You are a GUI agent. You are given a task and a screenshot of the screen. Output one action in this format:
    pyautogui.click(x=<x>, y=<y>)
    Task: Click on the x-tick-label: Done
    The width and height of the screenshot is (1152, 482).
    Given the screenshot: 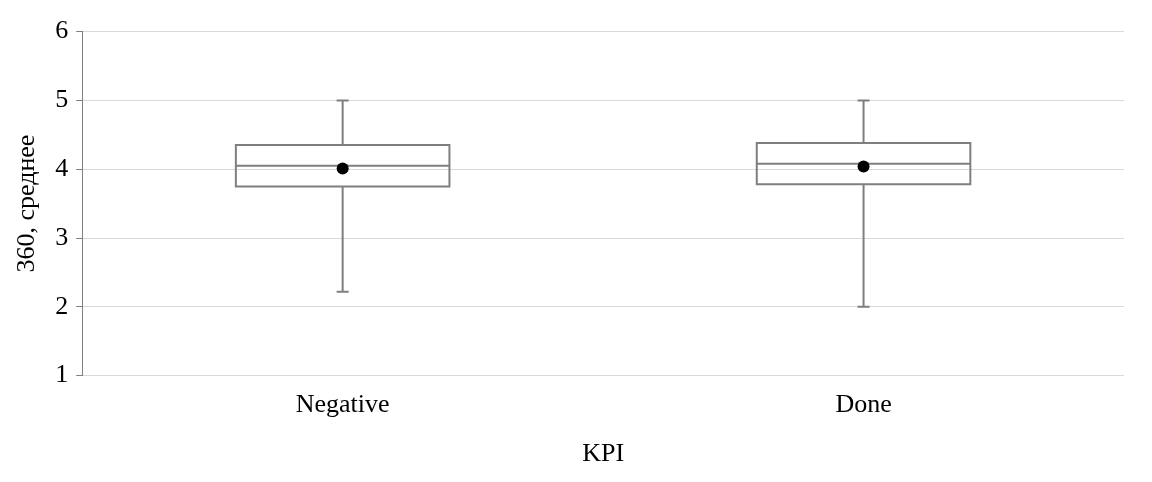 What is the action you would take?
    pyautogui.click(x=863, y=404)
    